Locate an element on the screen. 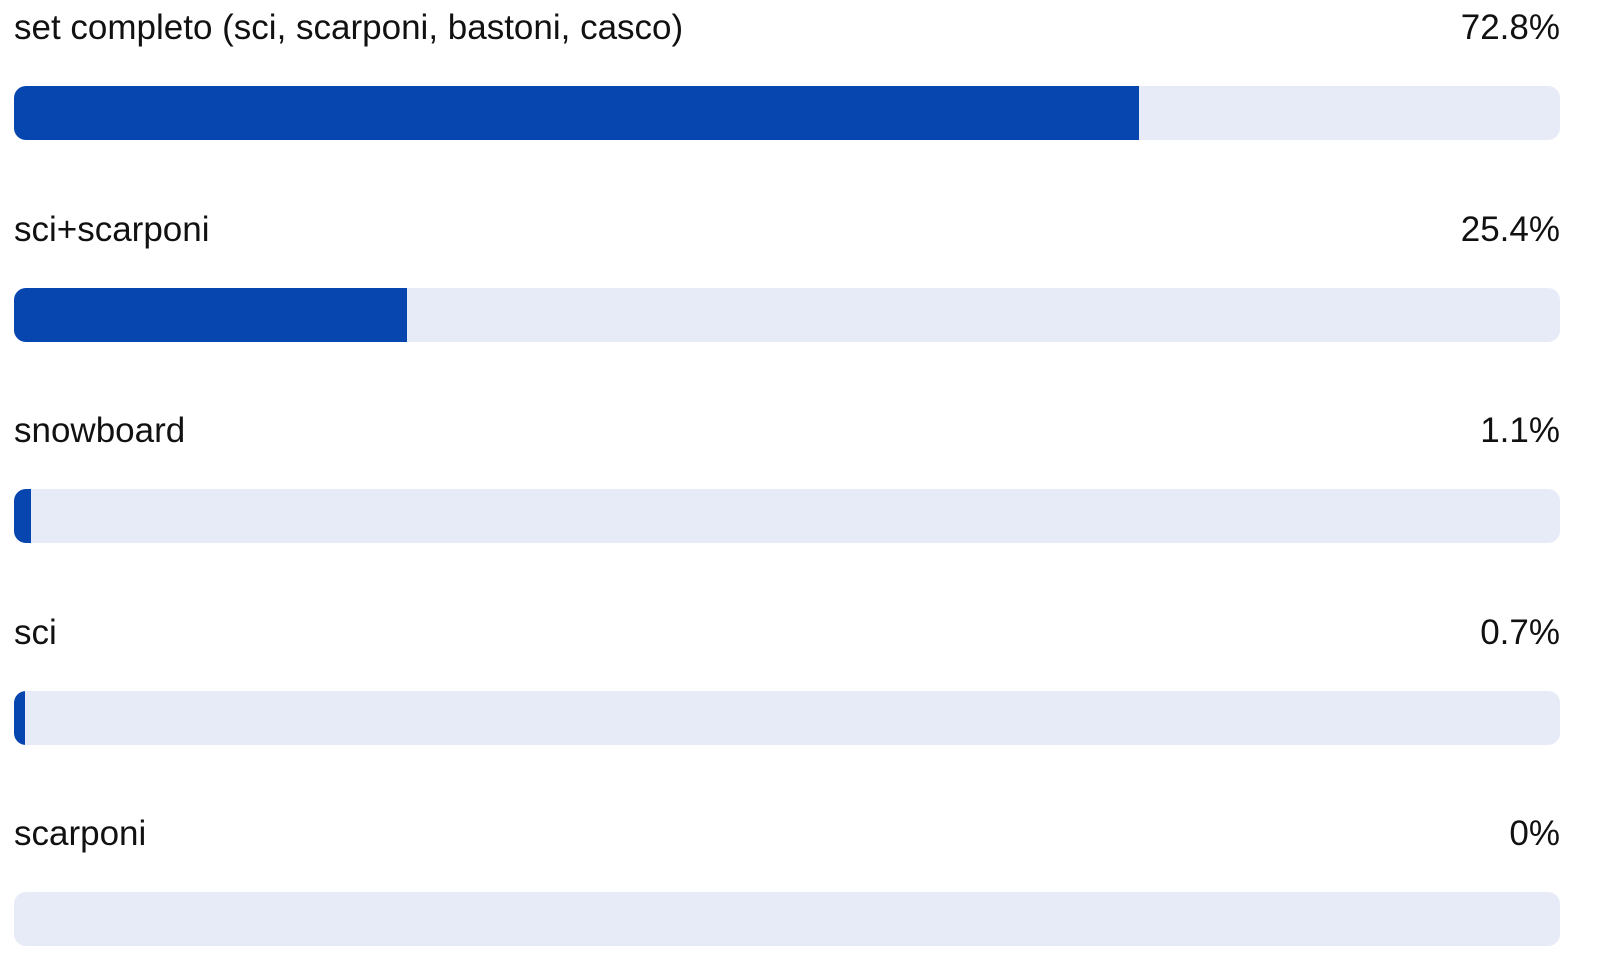 This screenshot has height=962, width=1603. option-percentage: 72.8% is located at coordinates (1510, 27).